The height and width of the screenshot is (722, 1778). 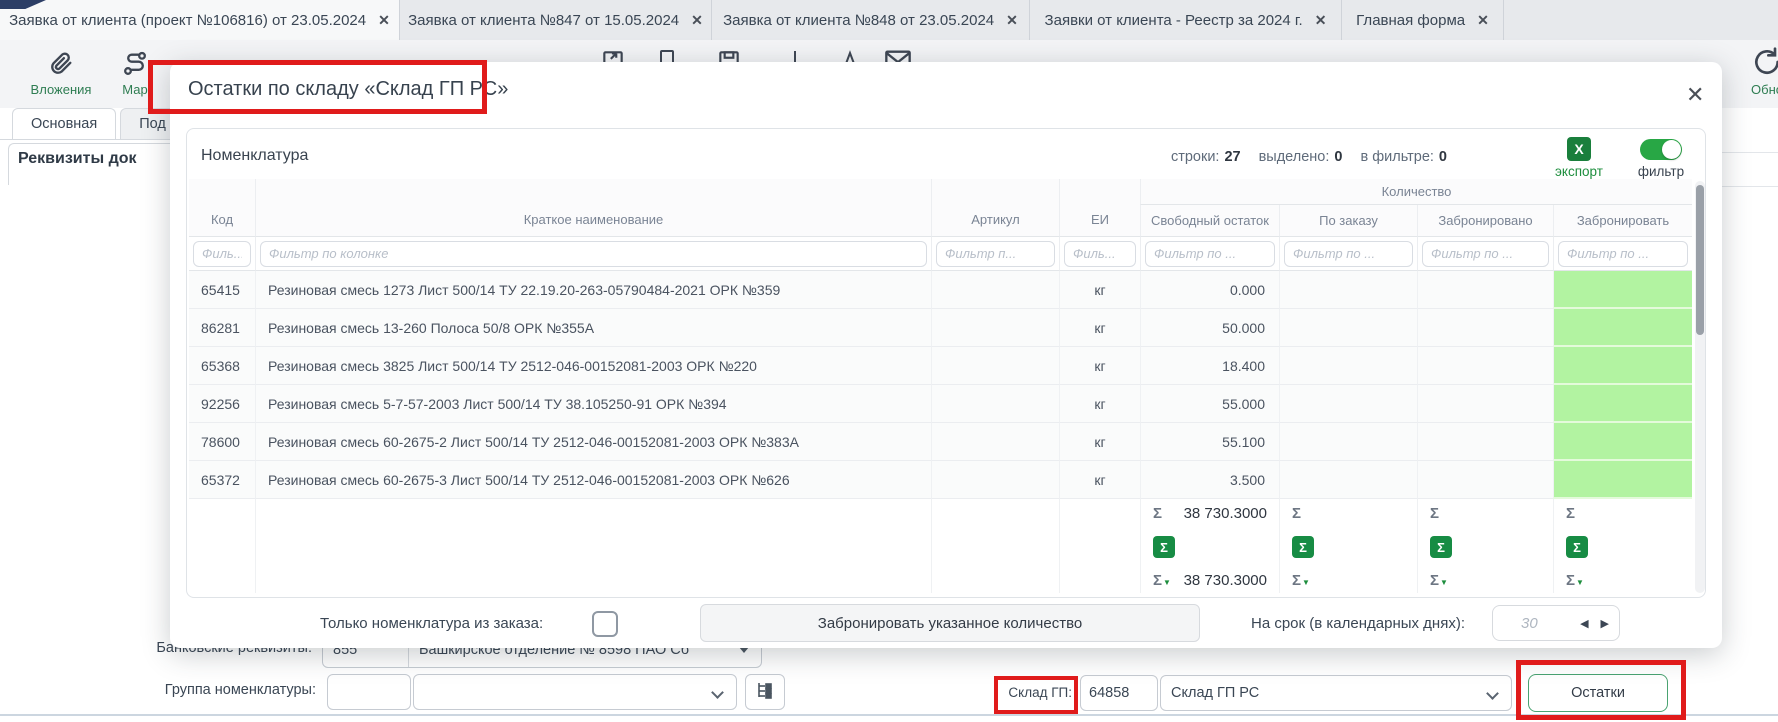 I want to click on filter-input-reserved, so click(x=1485, y=253).